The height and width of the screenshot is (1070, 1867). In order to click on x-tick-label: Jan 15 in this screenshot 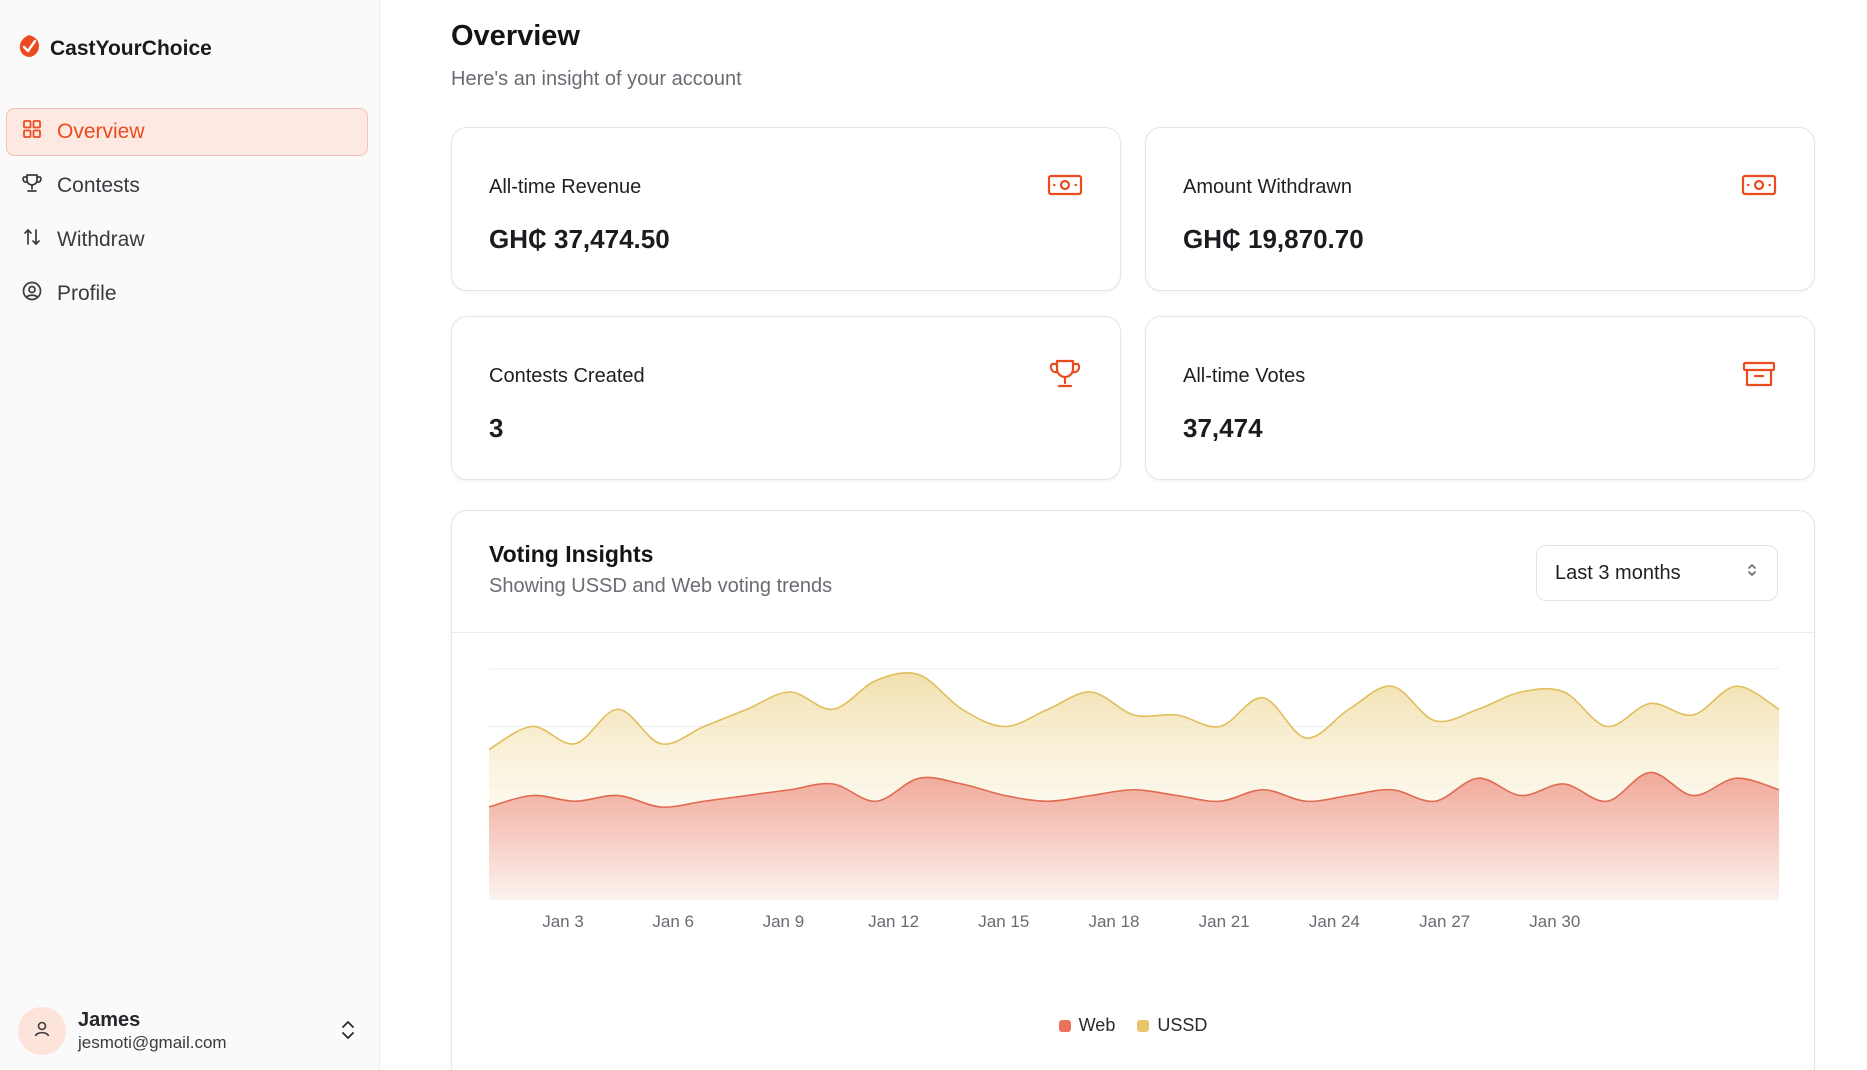, I will do `click(1003, 921)`.